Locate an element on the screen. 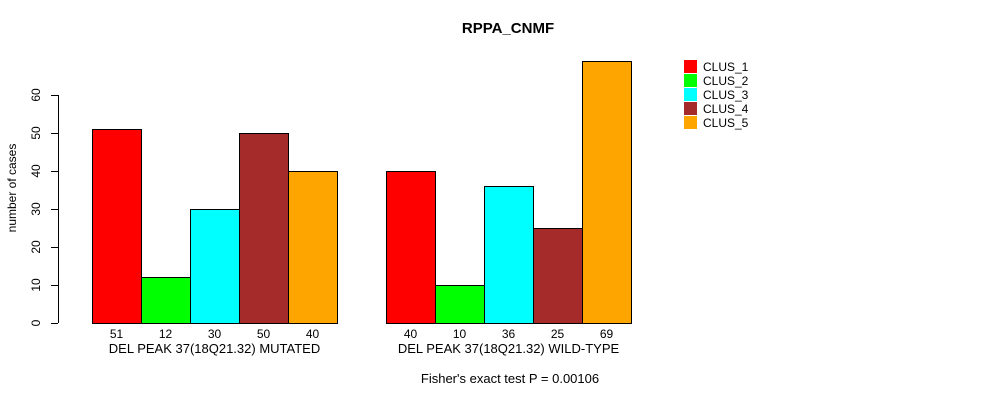 This screenshot has width=990, height=400. chart-title: RPPA_CNMF is located at coordinates (508, 28).